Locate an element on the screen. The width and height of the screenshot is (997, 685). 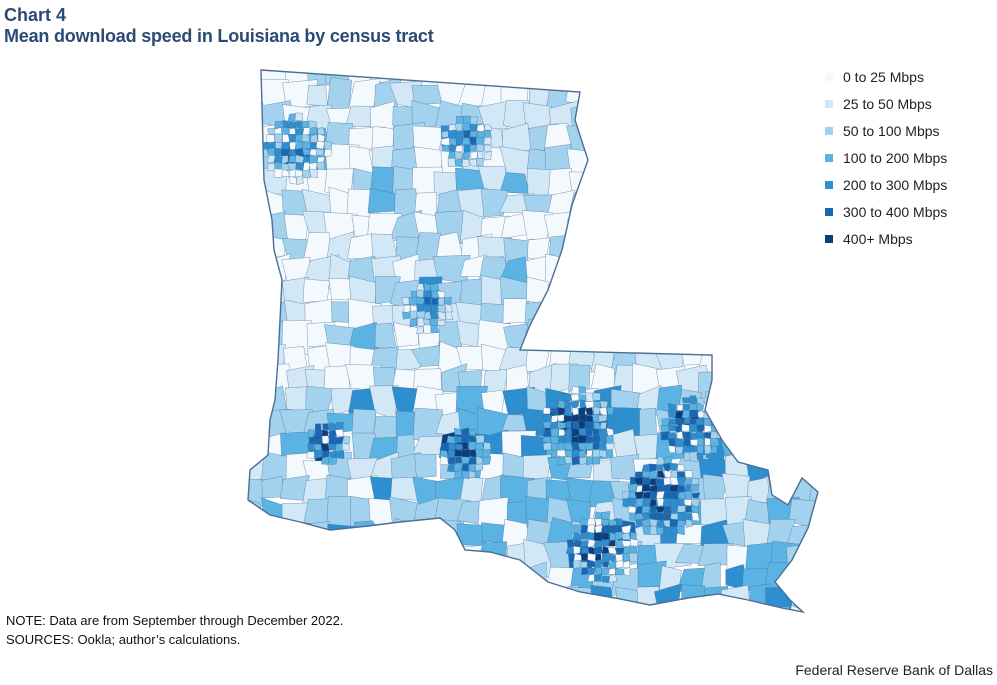
legend-item: 300 to 400 Mbps is located at coordinates (910, 211).